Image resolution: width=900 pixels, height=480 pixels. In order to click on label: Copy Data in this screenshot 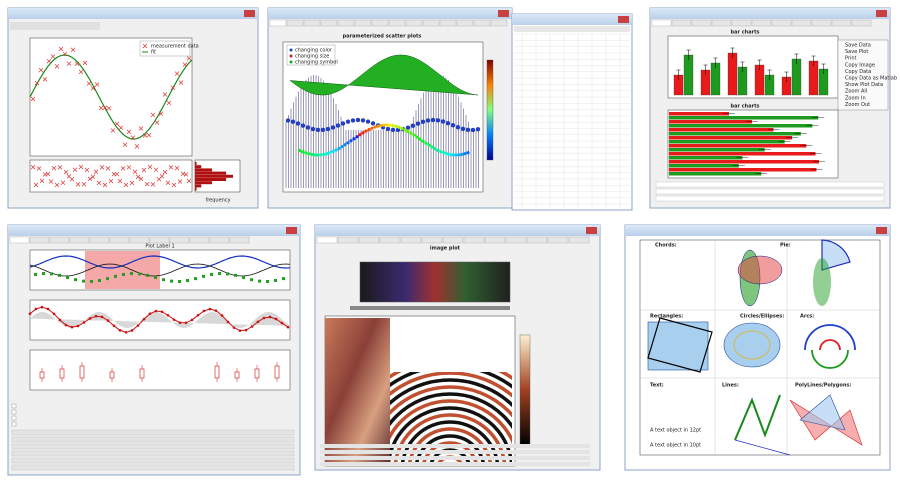, I will do `click(858, 72)`.